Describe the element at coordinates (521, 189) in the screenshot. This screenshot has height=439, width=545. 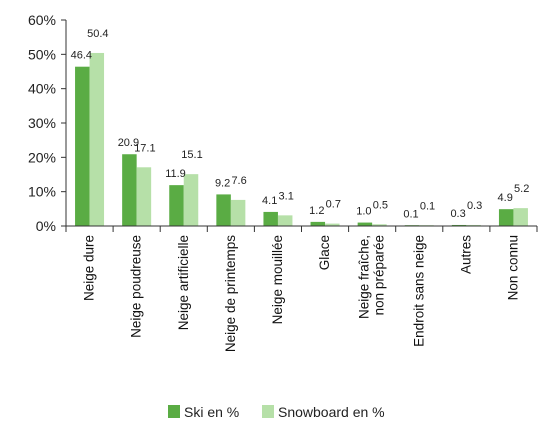
I see `snowboard-data-label: 5.2` at that location.